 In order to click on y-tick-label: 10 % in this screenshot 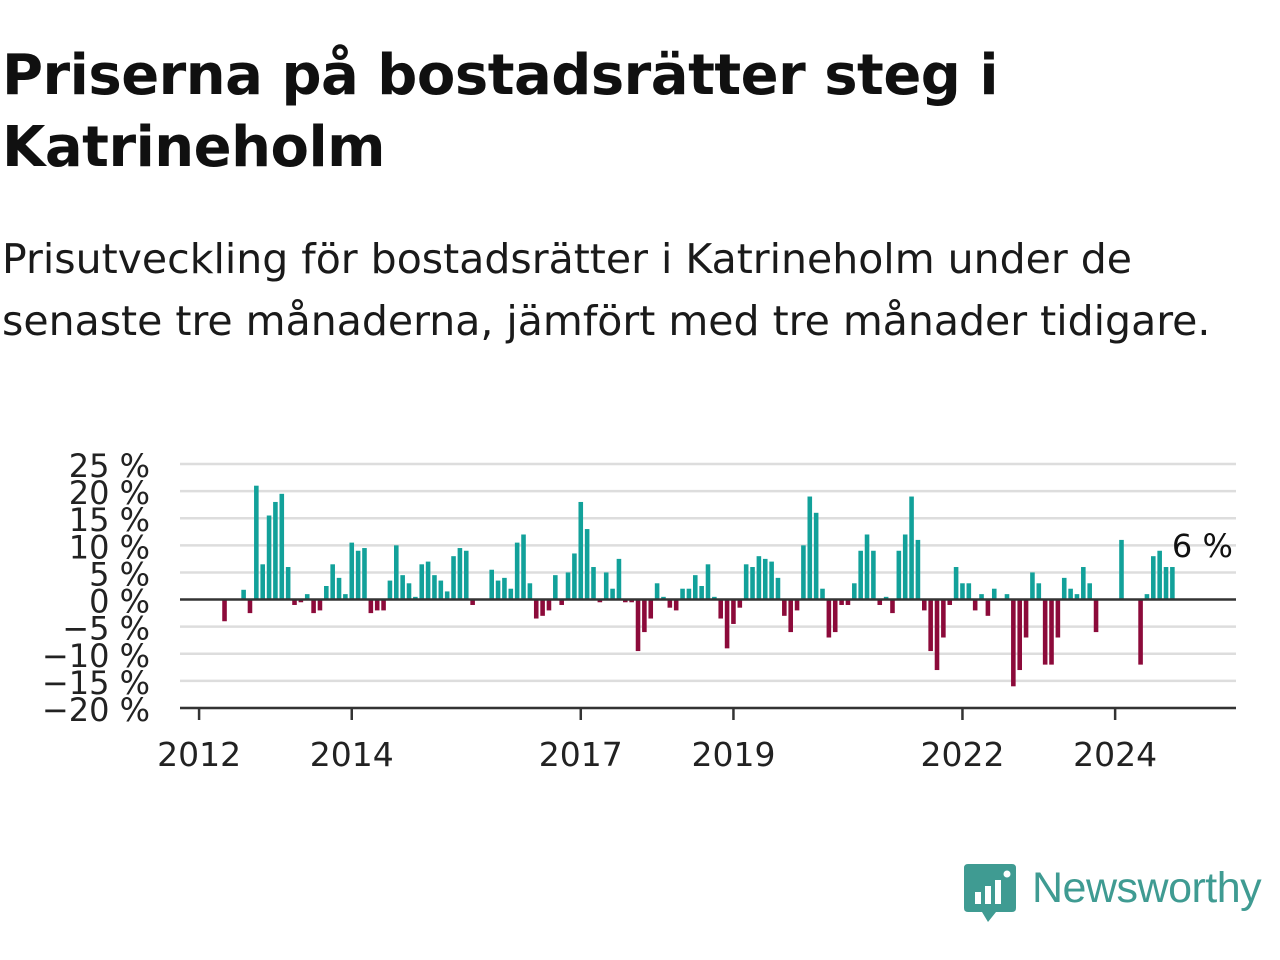, I will do `click(109, 547)`.